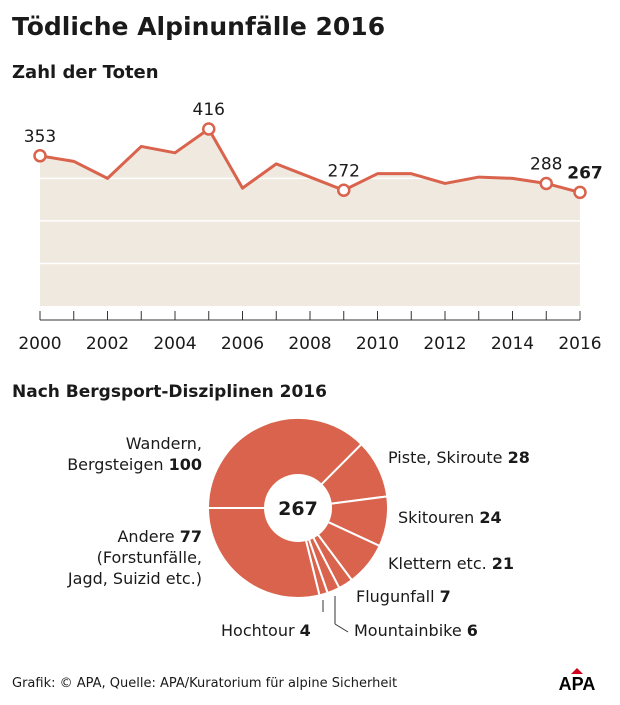 The height and width of the screenshot is (705, 620). What do you see at coordinates (309, 344) in the screenshot?
I see `x-tick-label: 2008` at bounding box center [309, 344].